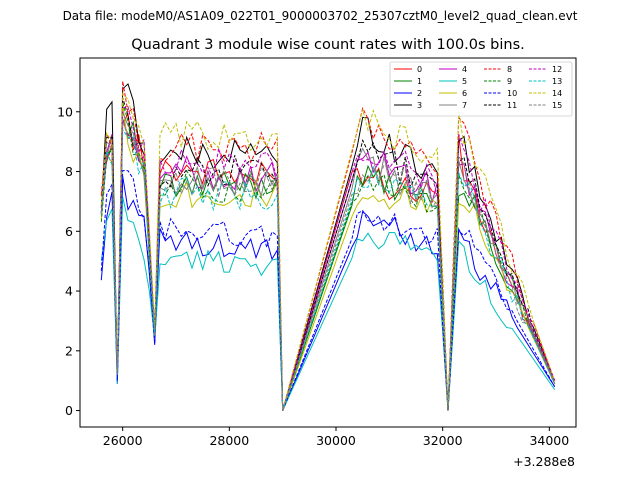 The width and height of the screenshot is (640, 480). I want to click on y-ticks: 0 2 4 6 8 10, so click(68, 261).